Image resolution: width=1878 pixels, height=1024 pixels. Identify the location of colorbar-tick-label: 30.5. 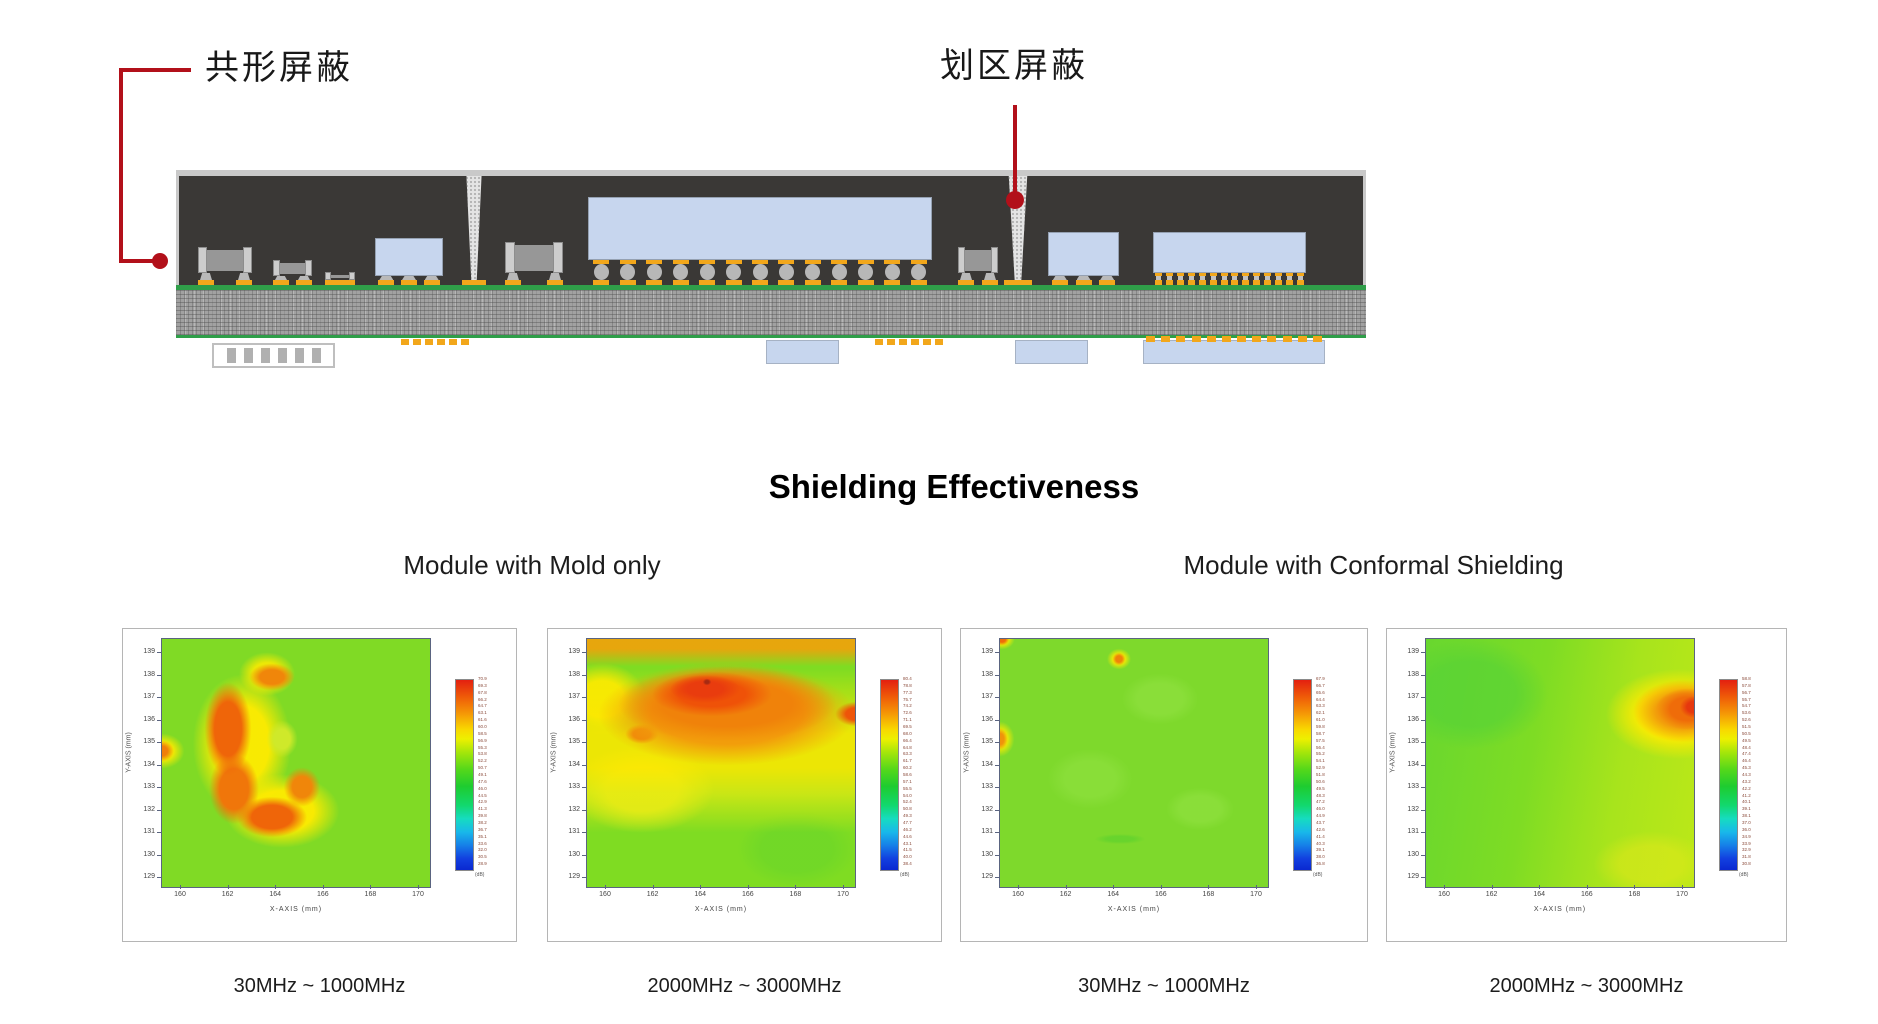
(482, 857).